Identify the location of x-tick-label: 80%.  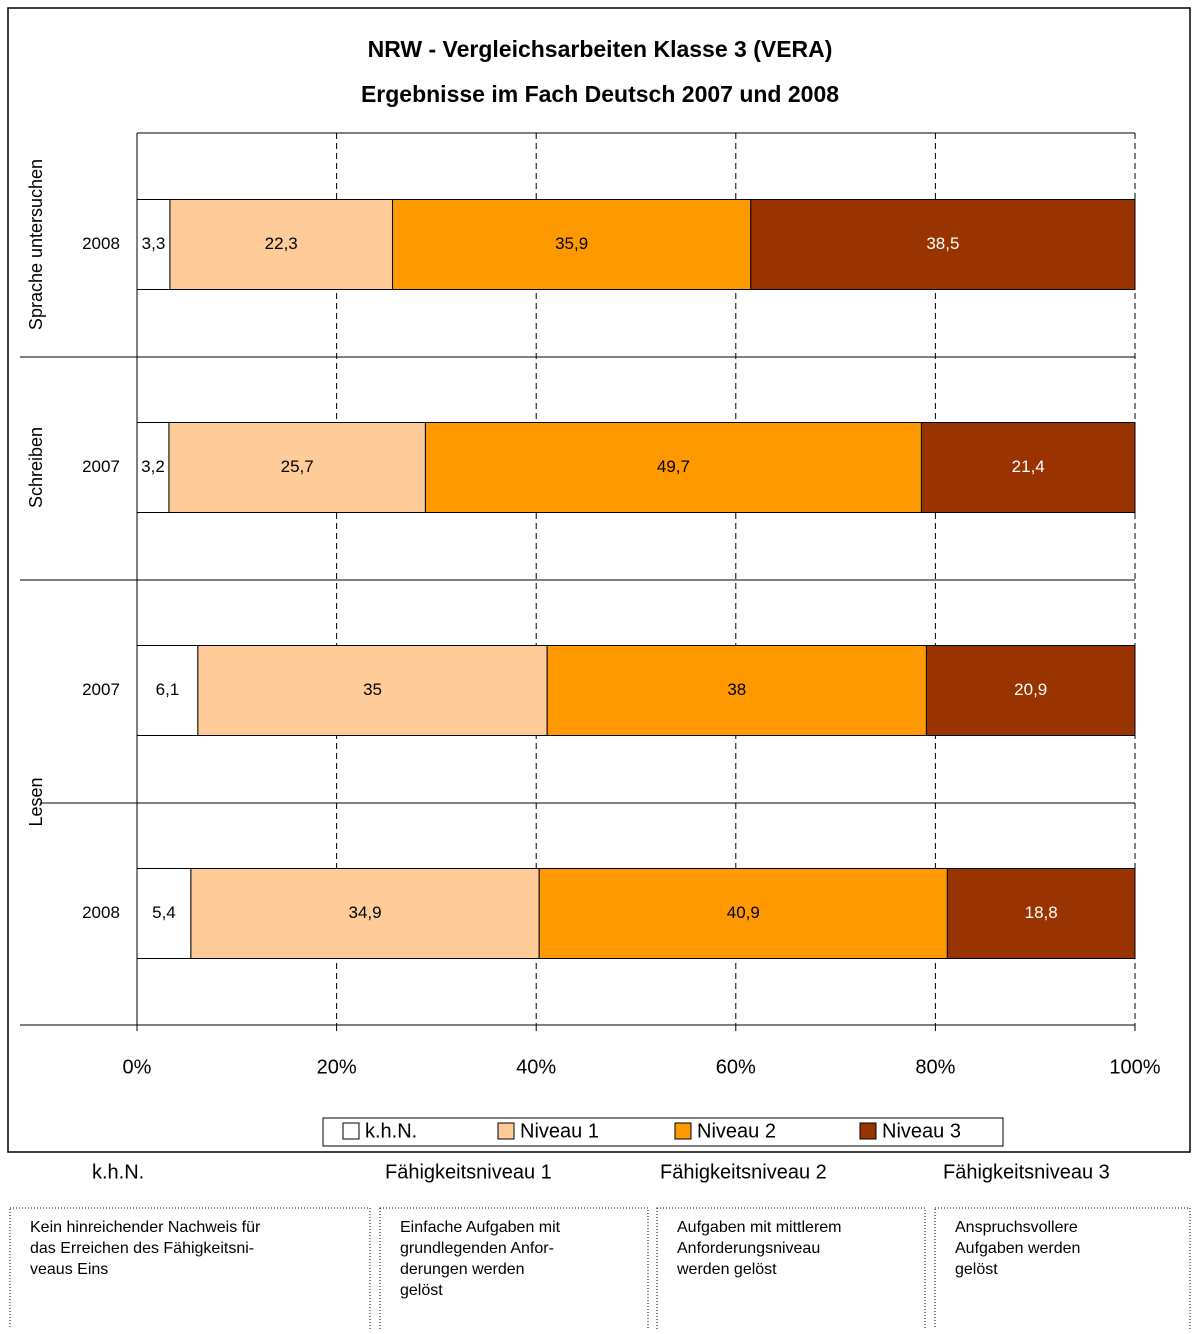
(935, 1067).